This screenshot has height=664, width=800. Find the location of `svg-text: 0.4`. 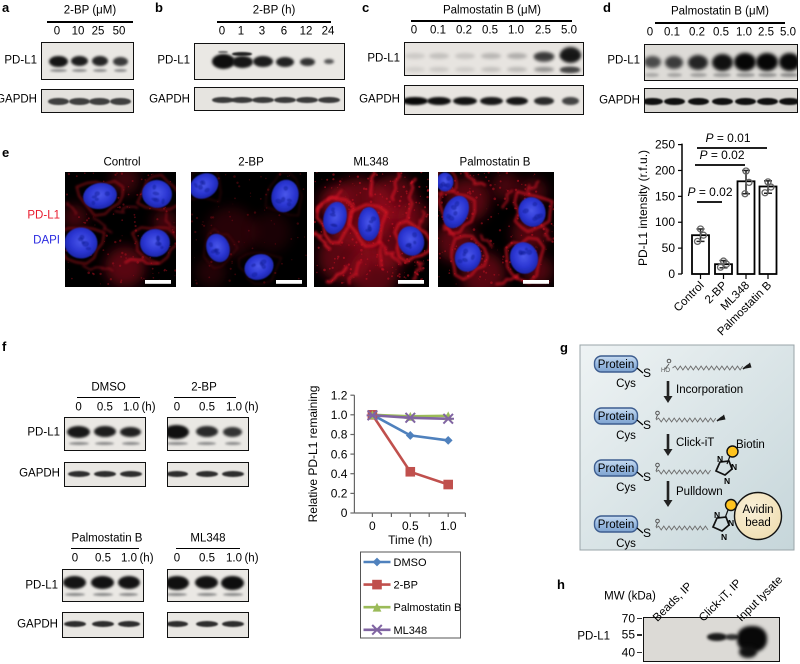

svg-text: 0.4 is located at coordinates (339, 474).